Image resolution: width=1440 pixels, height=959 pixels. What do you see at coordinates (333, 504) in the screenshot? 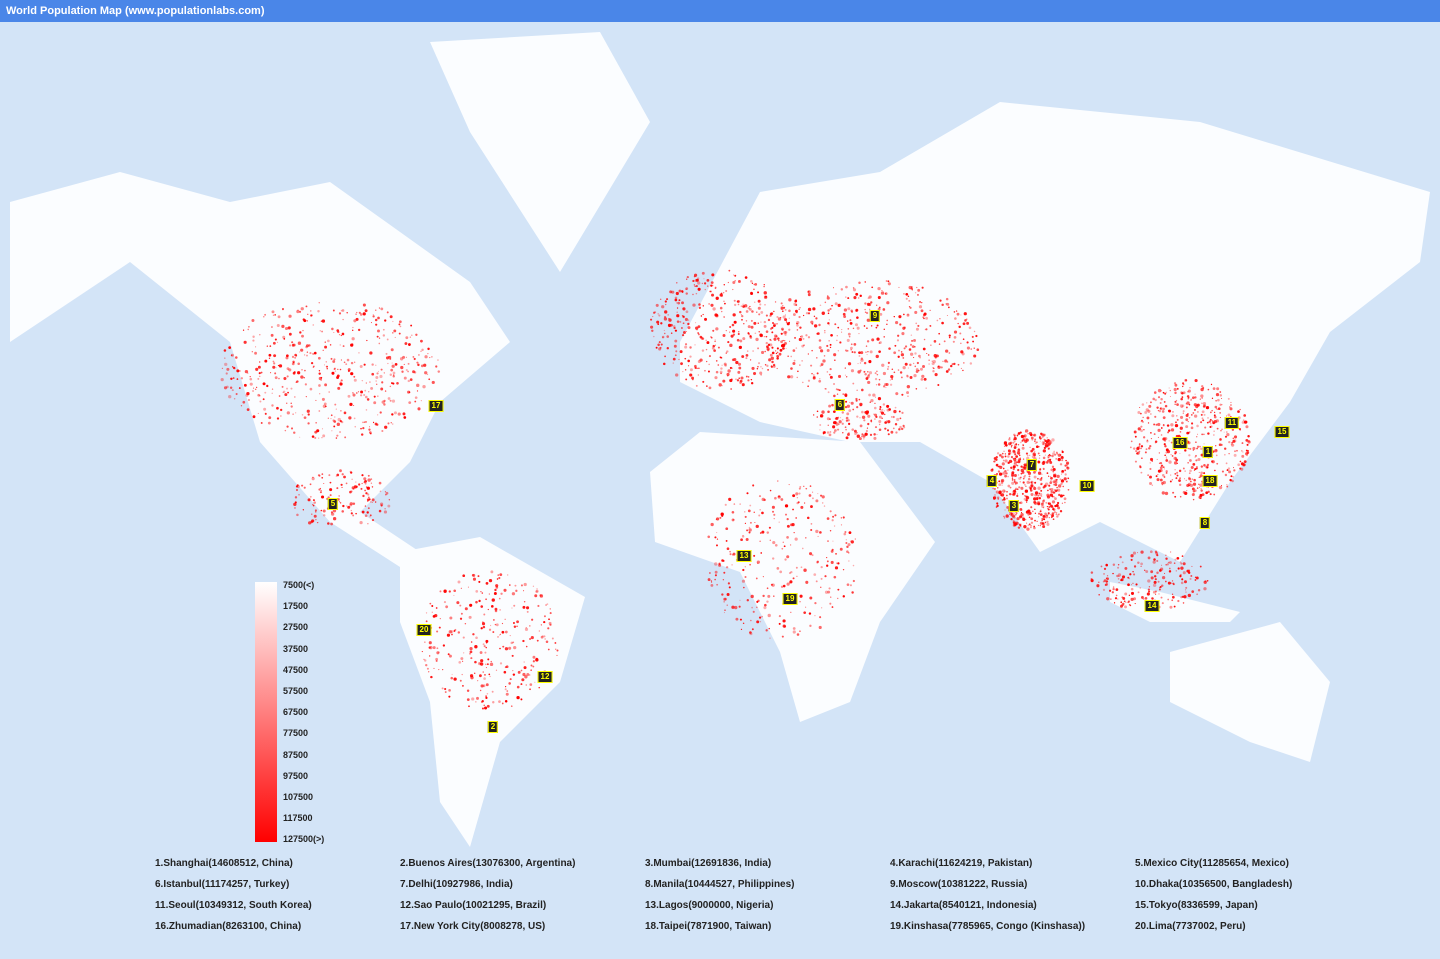
I see `city-marker: 5` at bounding box center [333, 504].